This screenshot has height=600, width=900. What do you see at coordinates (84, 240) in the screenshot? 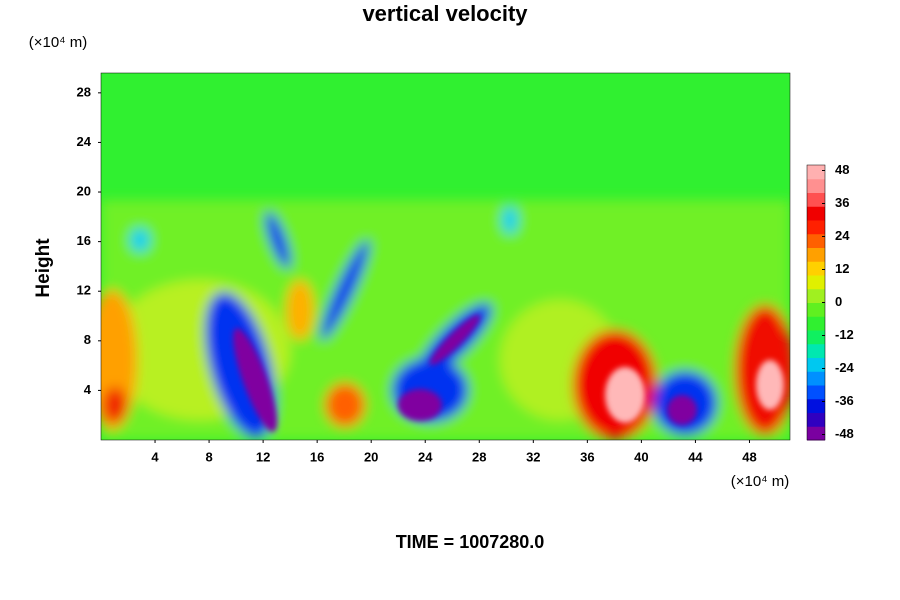
I see `y-tick-label: 16` at bounding box center [84, 240].